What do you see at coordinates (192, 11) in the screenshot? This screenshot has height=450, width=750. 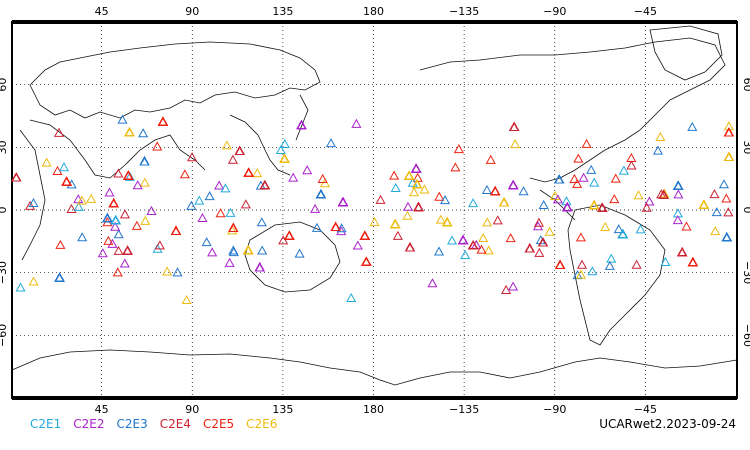 I see `lon-tick-label-top: 90` at bounding box center [192, 11].